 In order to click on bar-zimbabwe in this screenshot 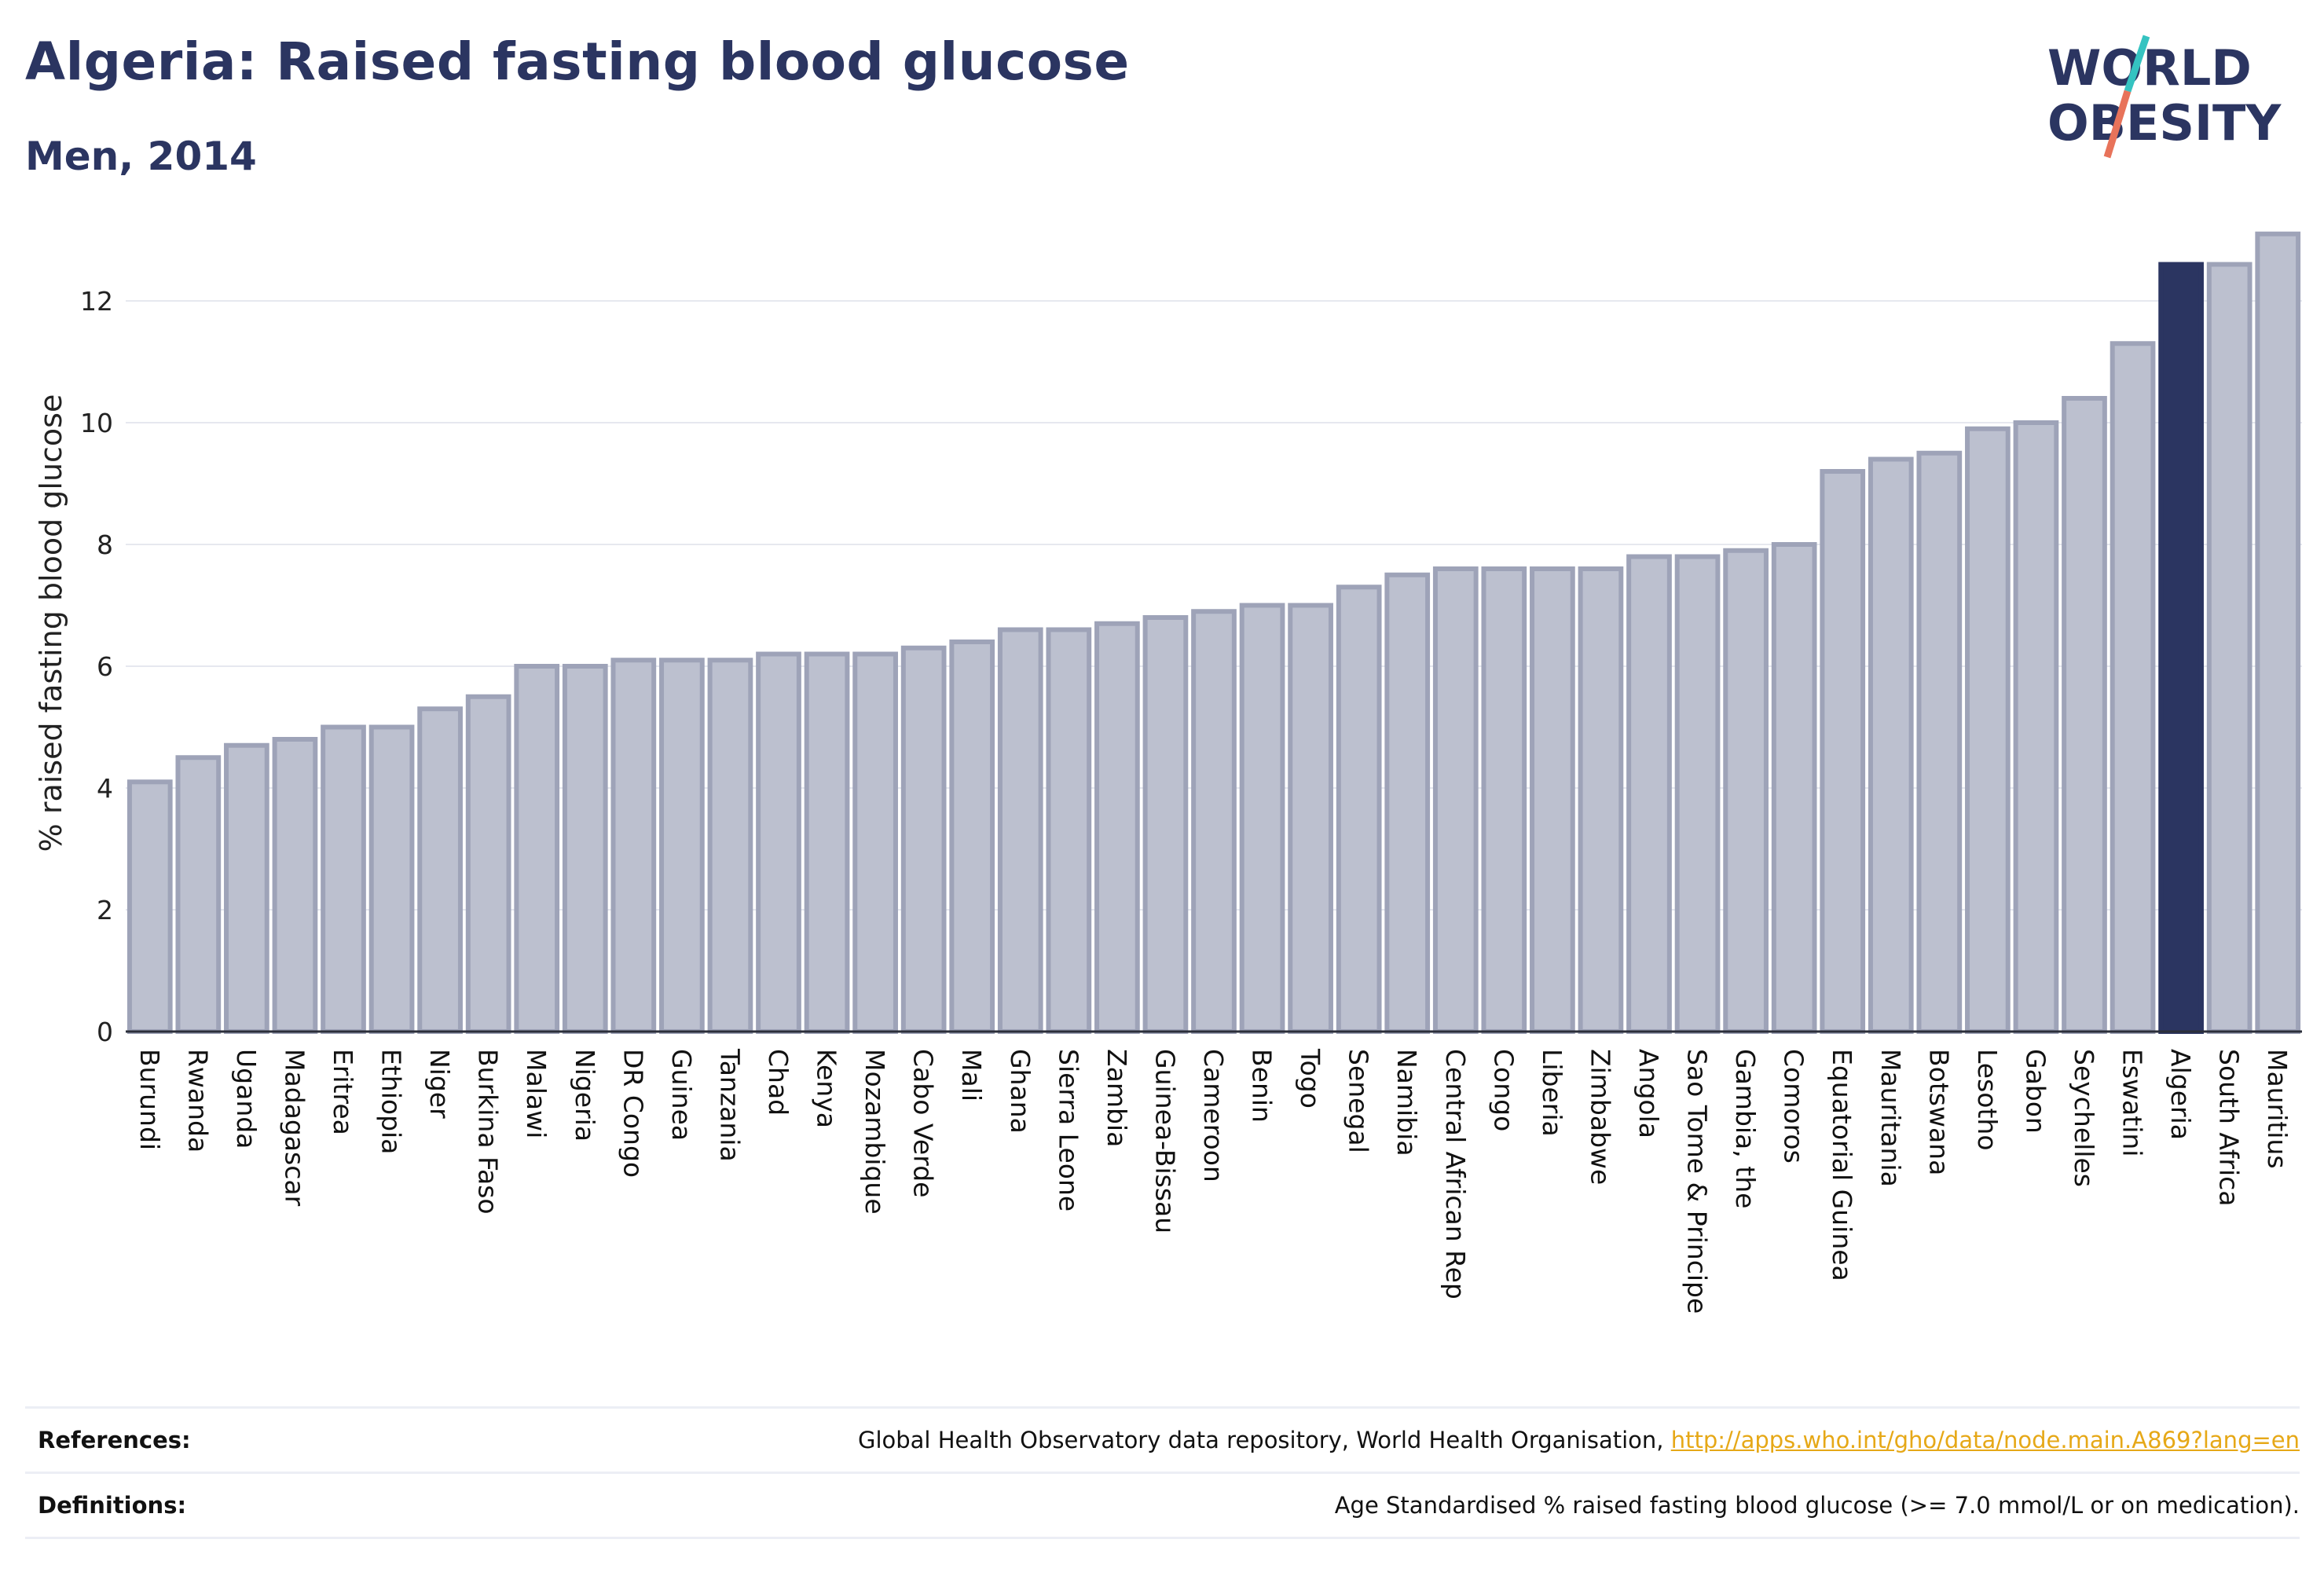, I will do `click(1601, 800)`.